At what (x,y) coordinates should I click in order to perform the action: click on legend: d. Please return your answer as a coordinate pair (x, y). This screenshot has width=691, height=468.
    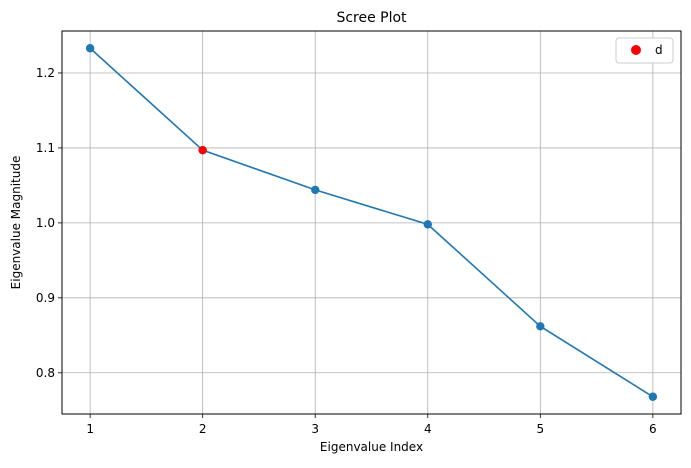
    Looking at the image, I should click on (644, 50).